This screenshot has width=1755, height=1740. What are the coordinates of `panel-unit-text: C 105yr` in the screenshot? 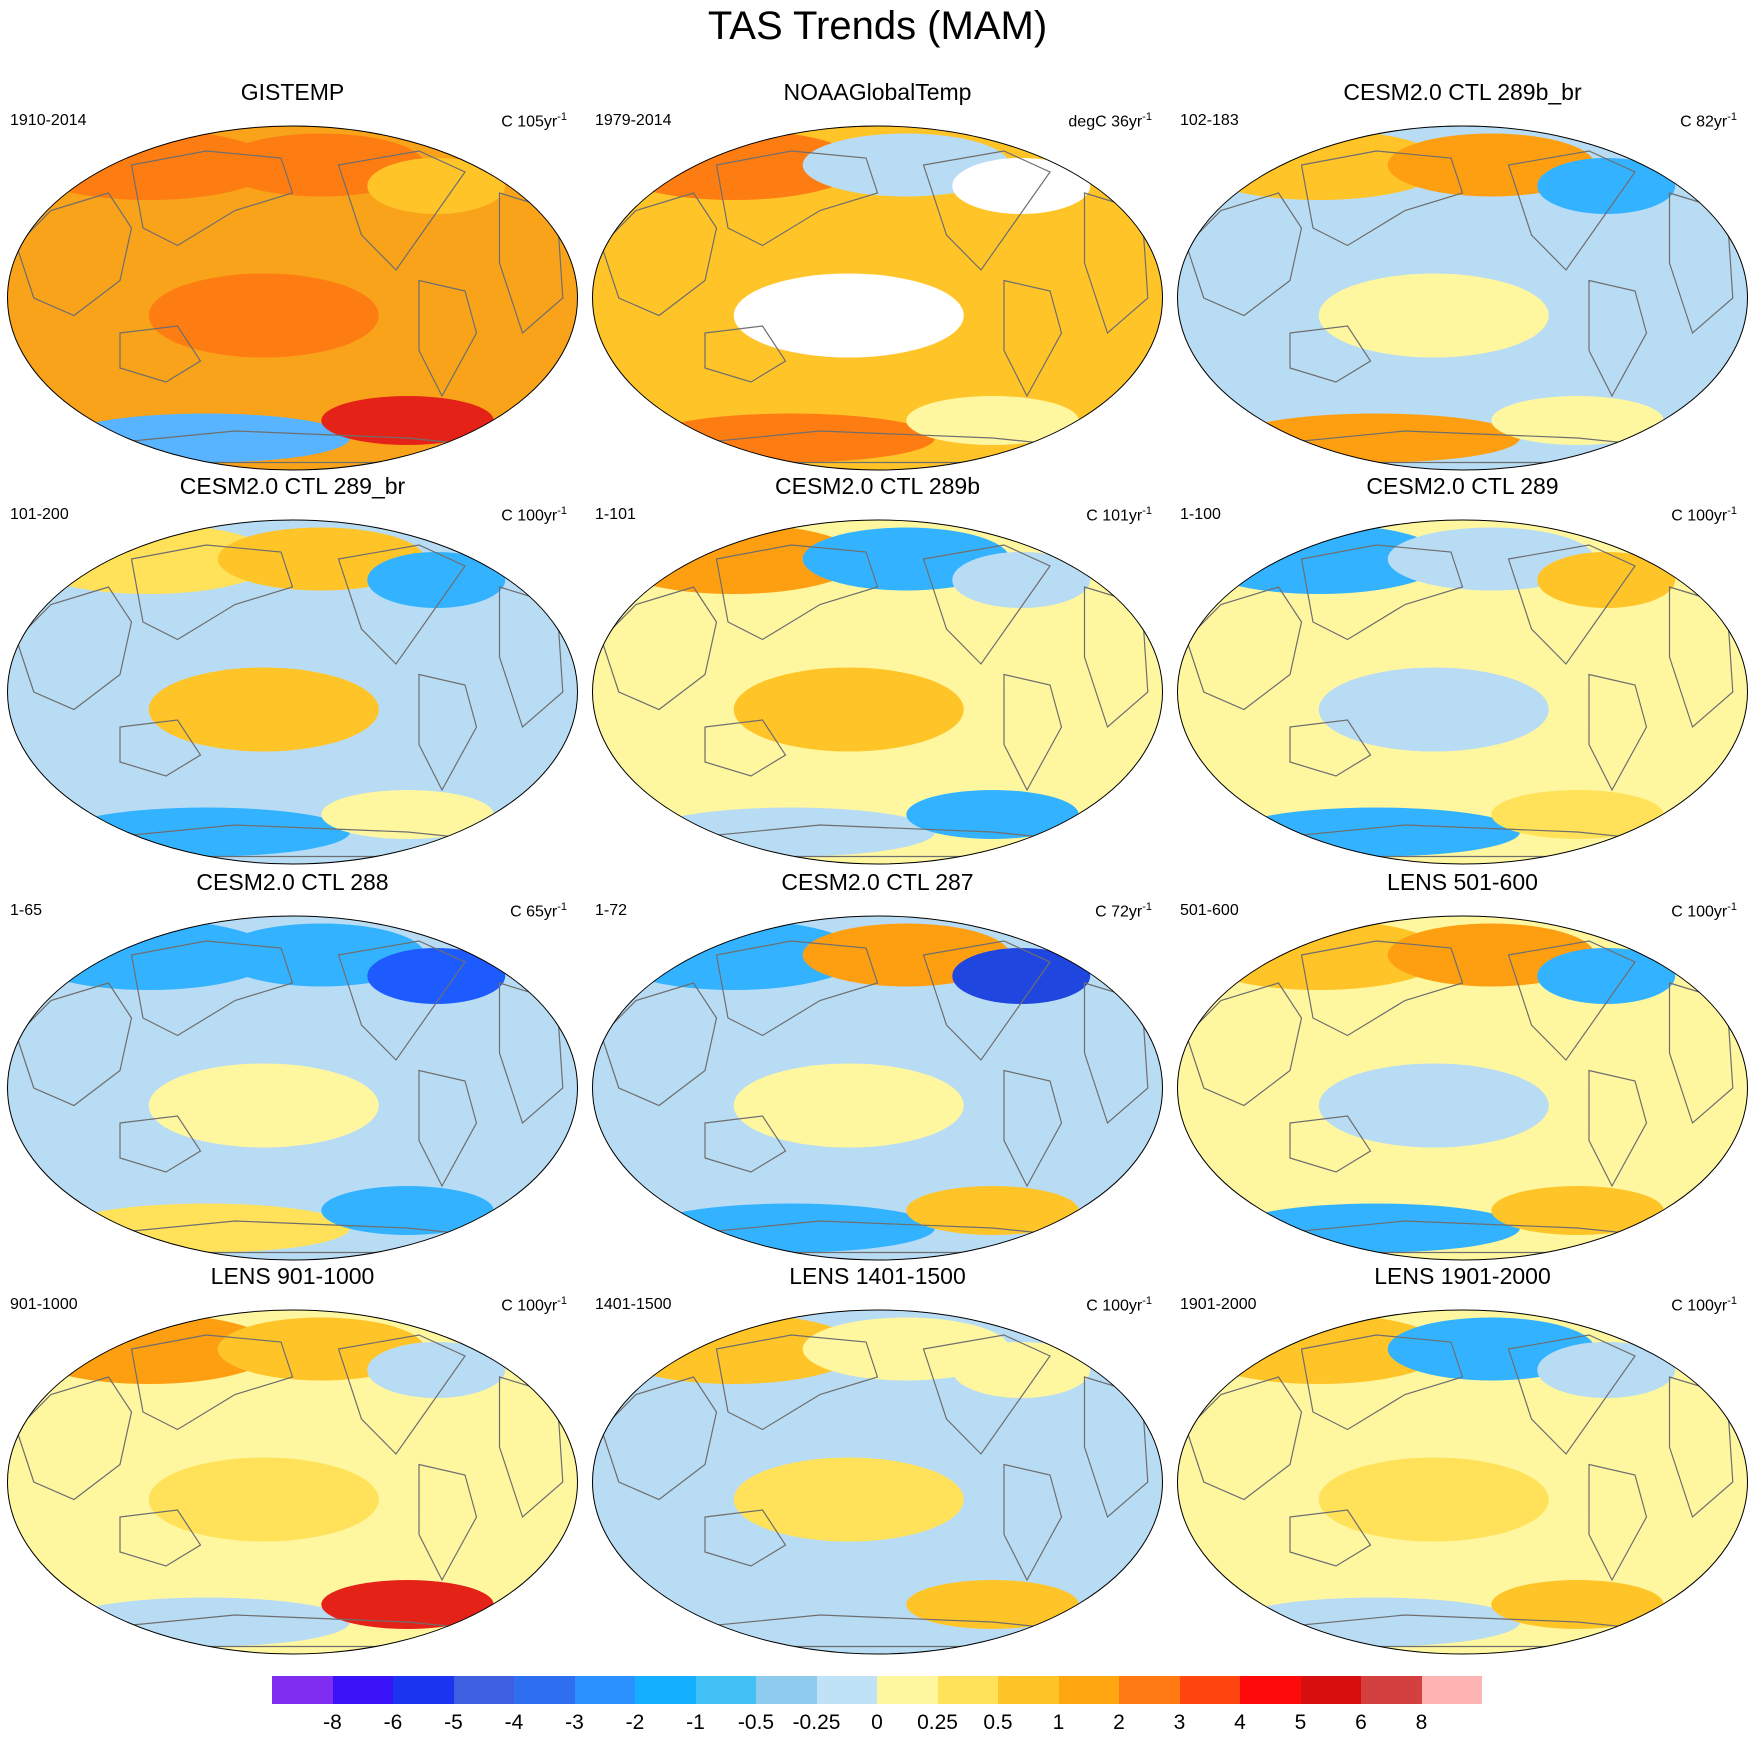 It's located at (529, 122).